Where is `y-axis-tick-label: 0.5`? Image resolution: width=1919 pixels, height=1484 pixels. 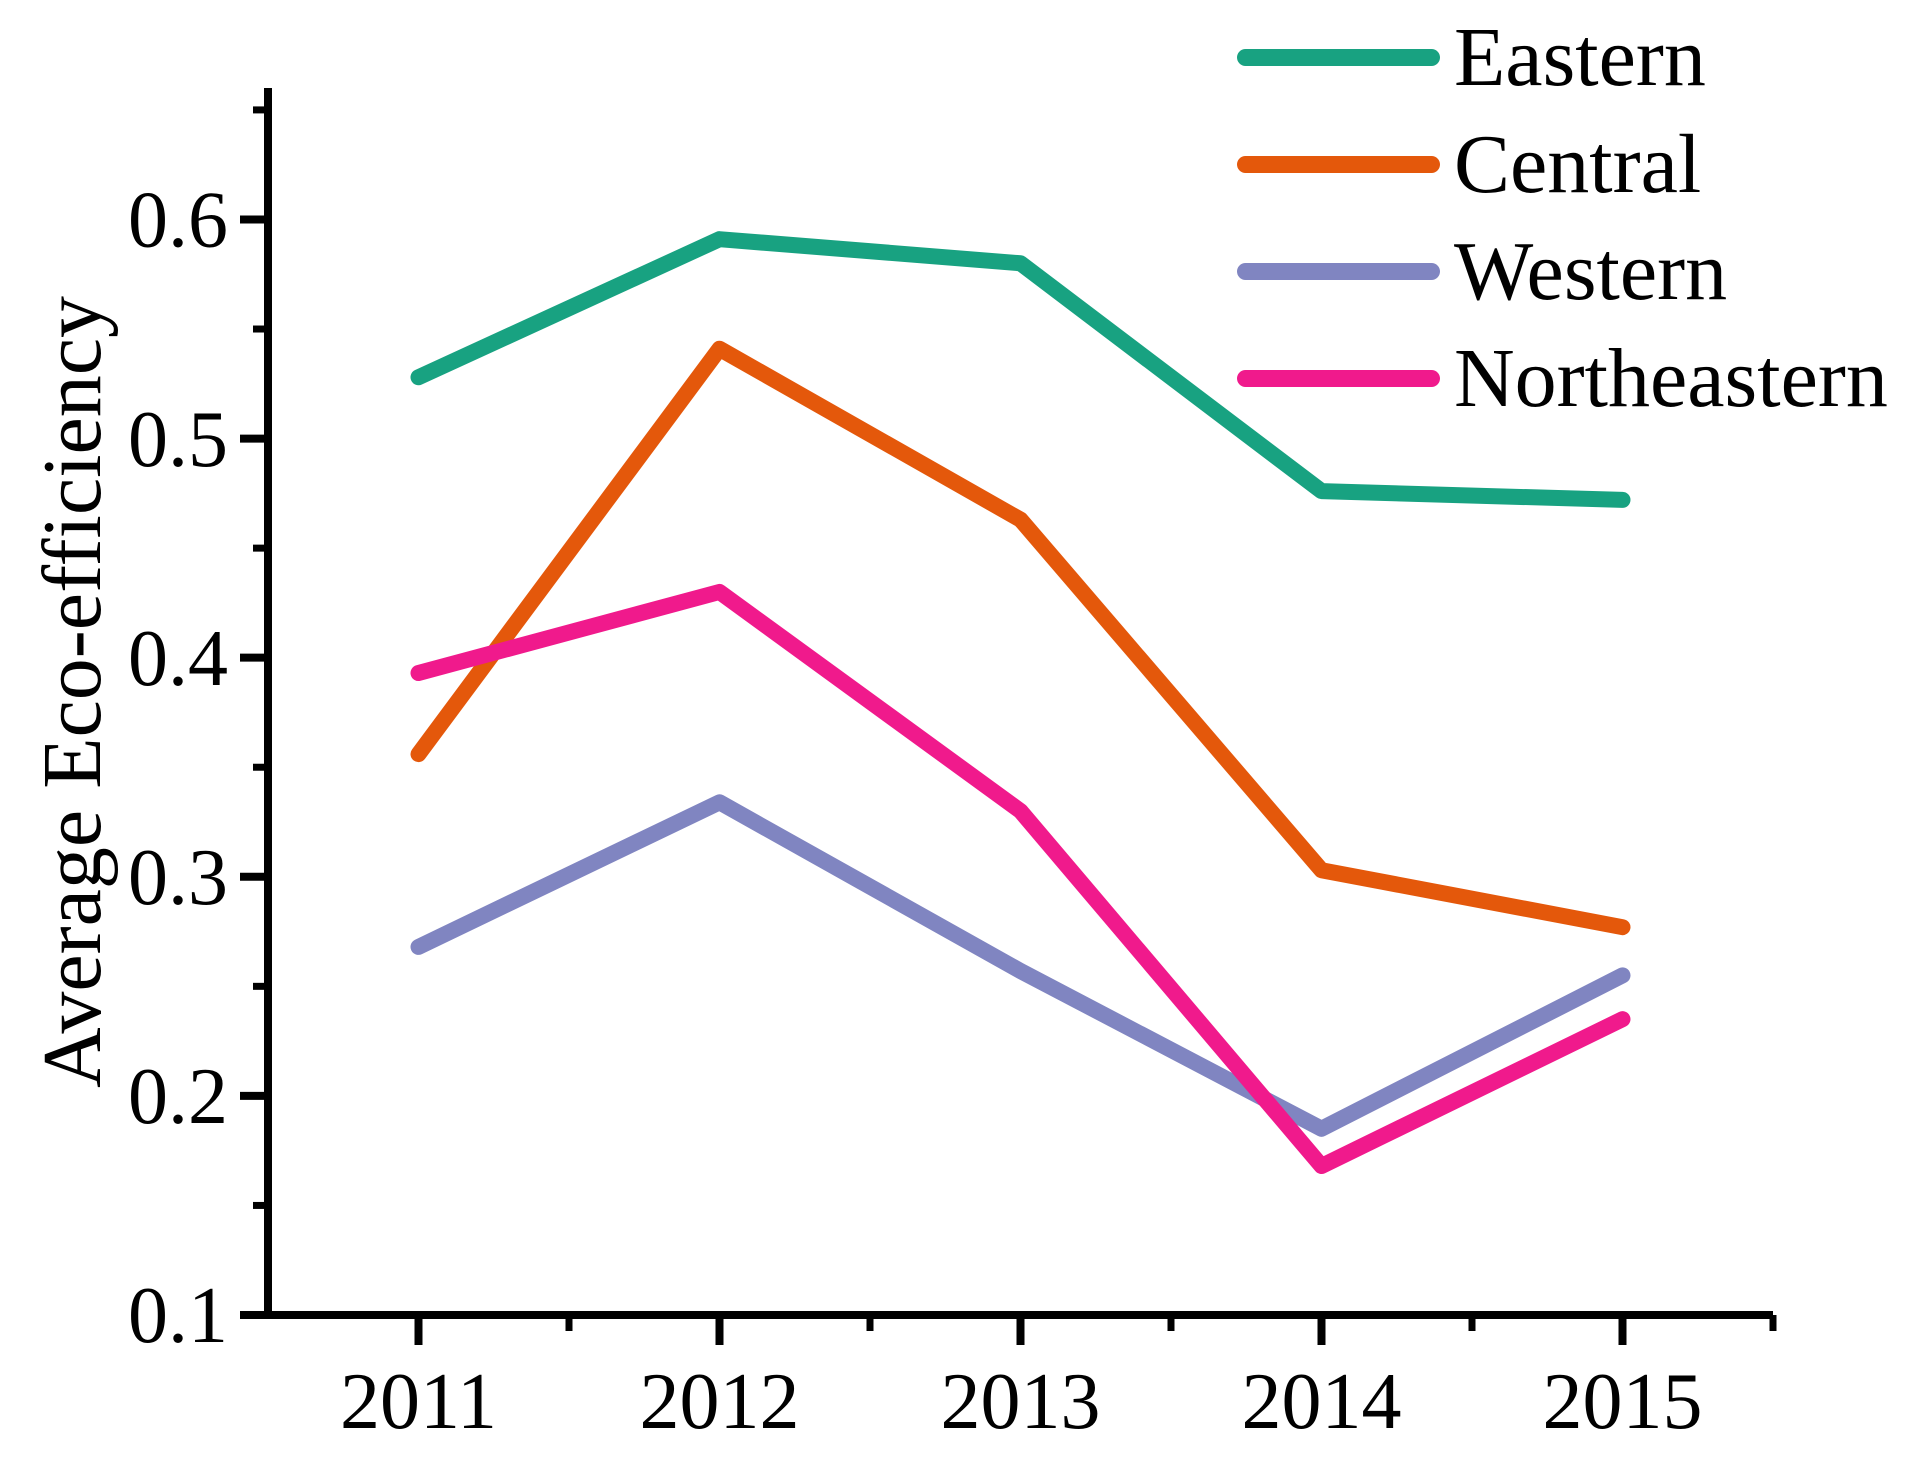 y-axis-tick-label: 0.5 is located at coordinates (178, 440).